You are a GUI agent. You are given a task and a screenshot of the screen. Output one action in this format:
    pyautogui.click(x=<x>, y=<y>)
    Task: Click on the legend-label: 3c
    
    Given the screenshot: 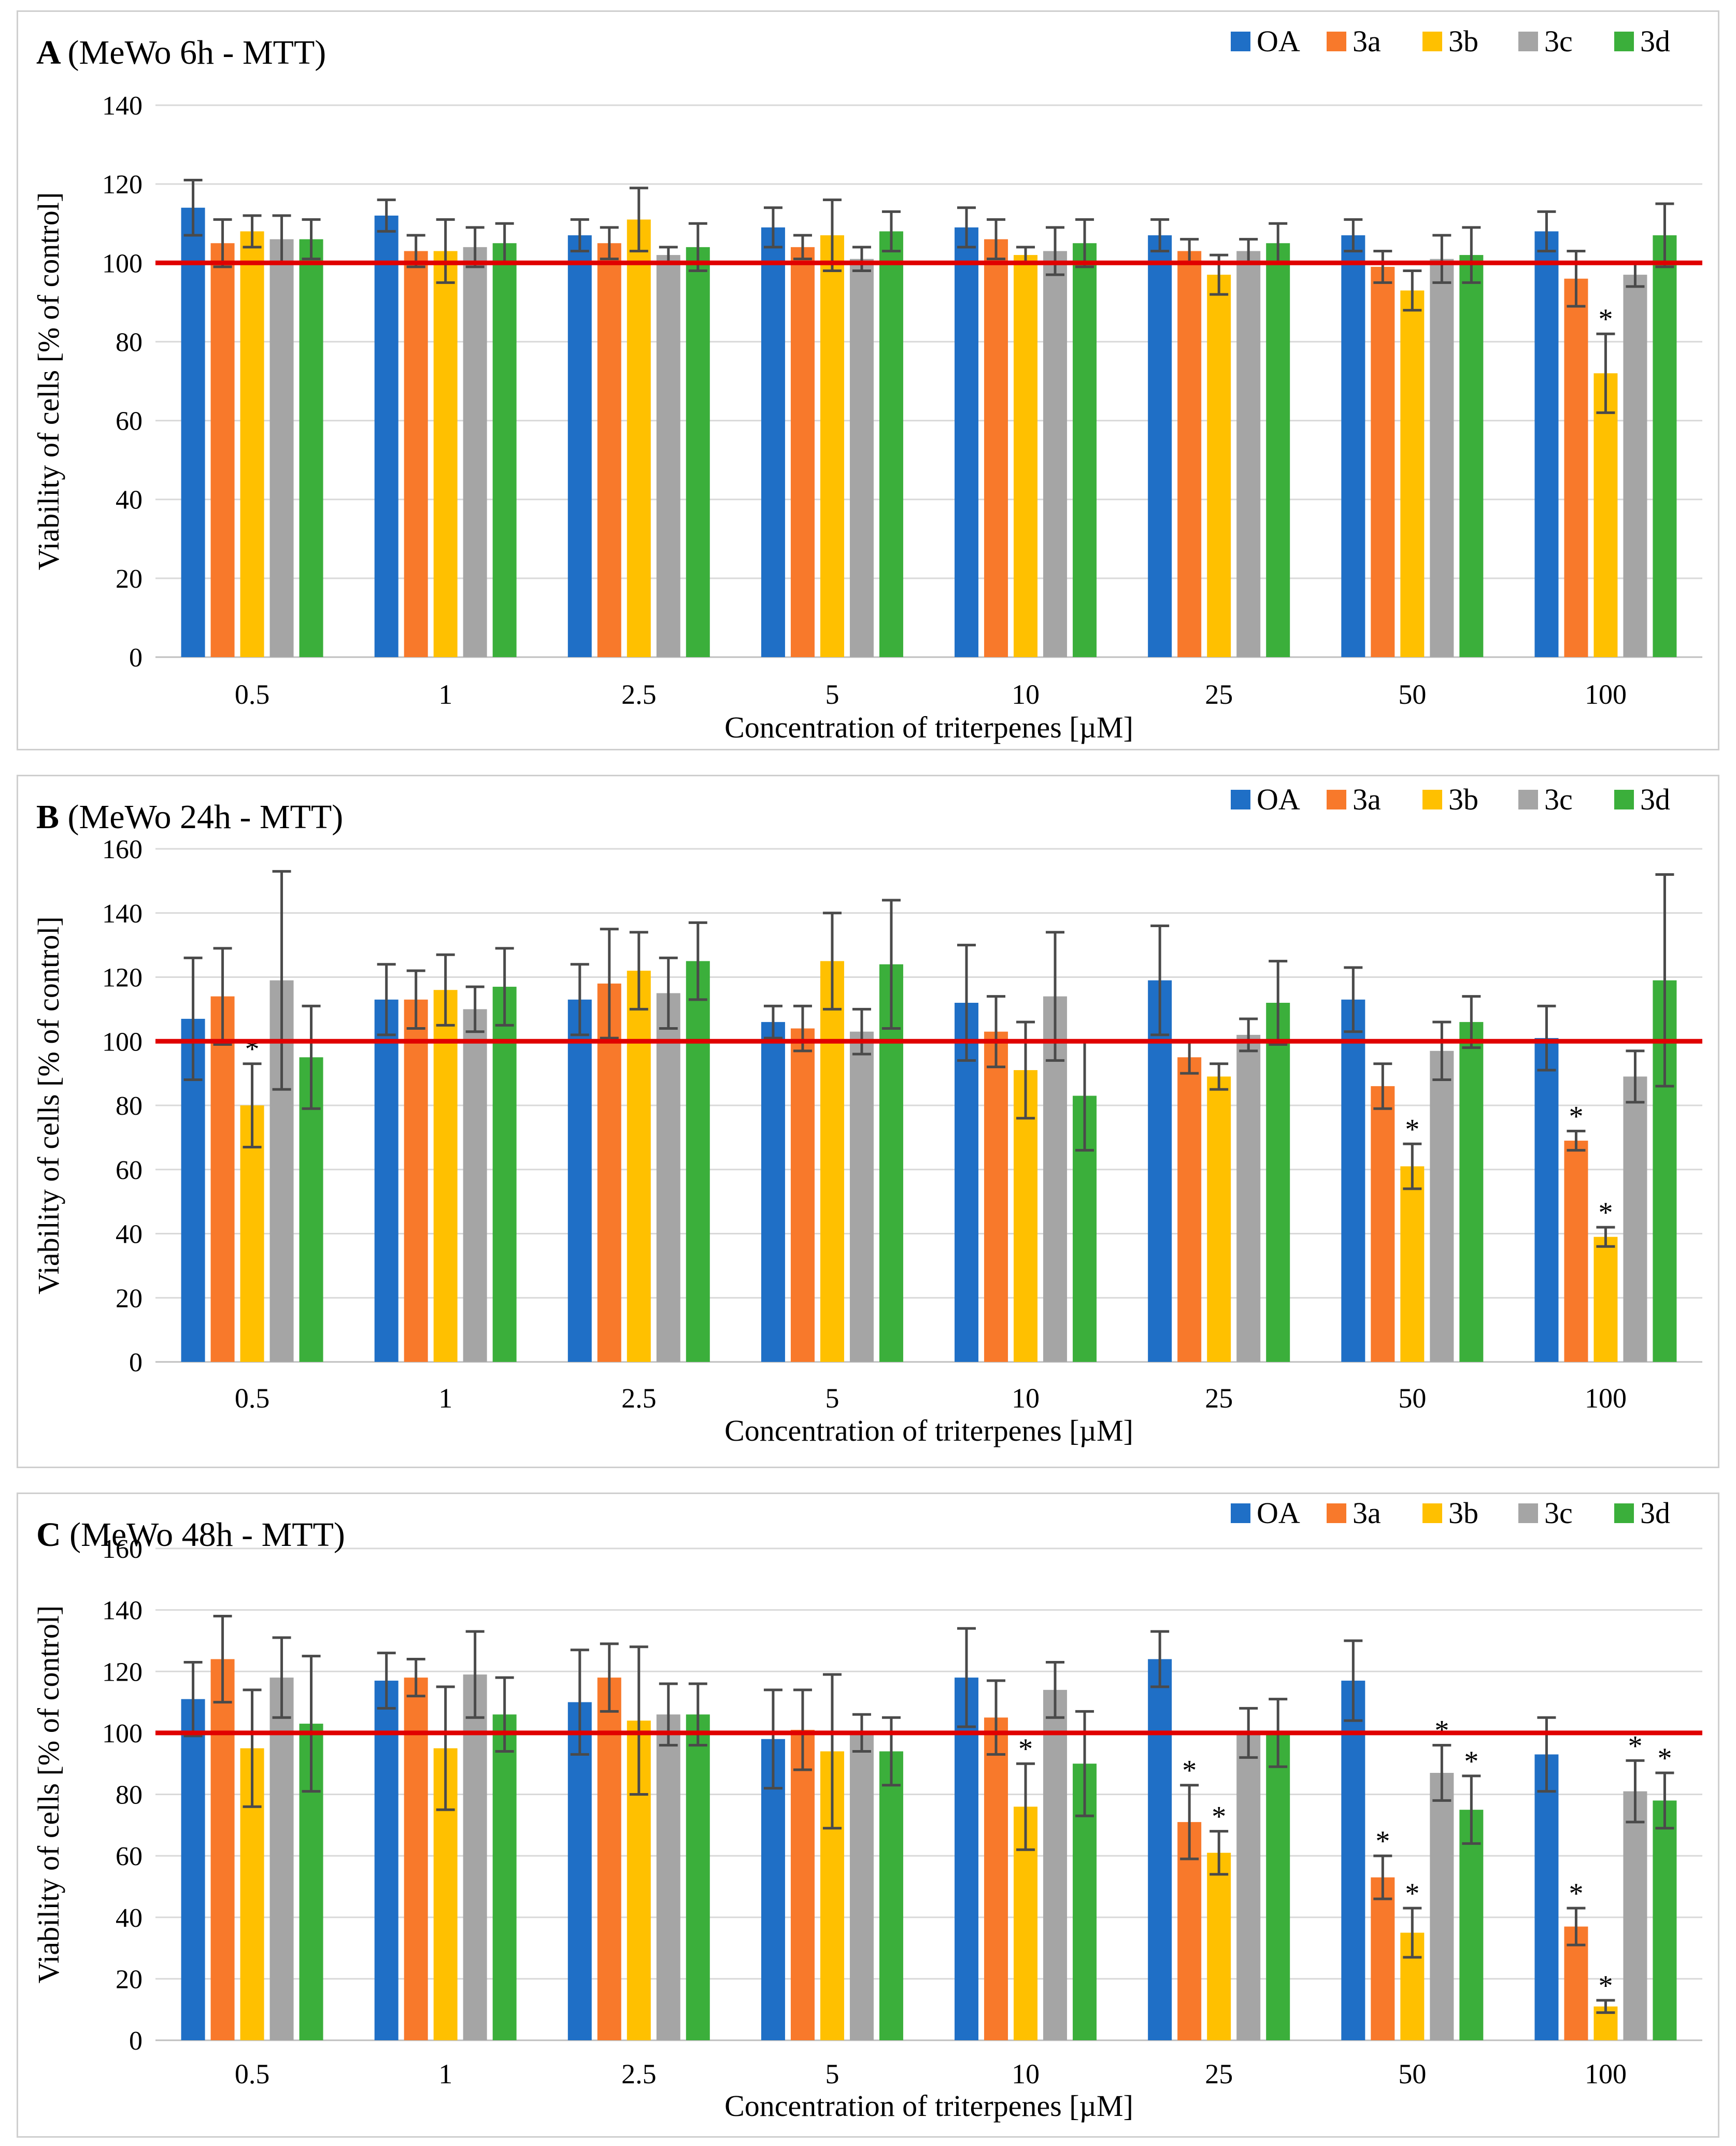 What is the action you would take?
    pyautogui.click(x=1558, y=799)
    